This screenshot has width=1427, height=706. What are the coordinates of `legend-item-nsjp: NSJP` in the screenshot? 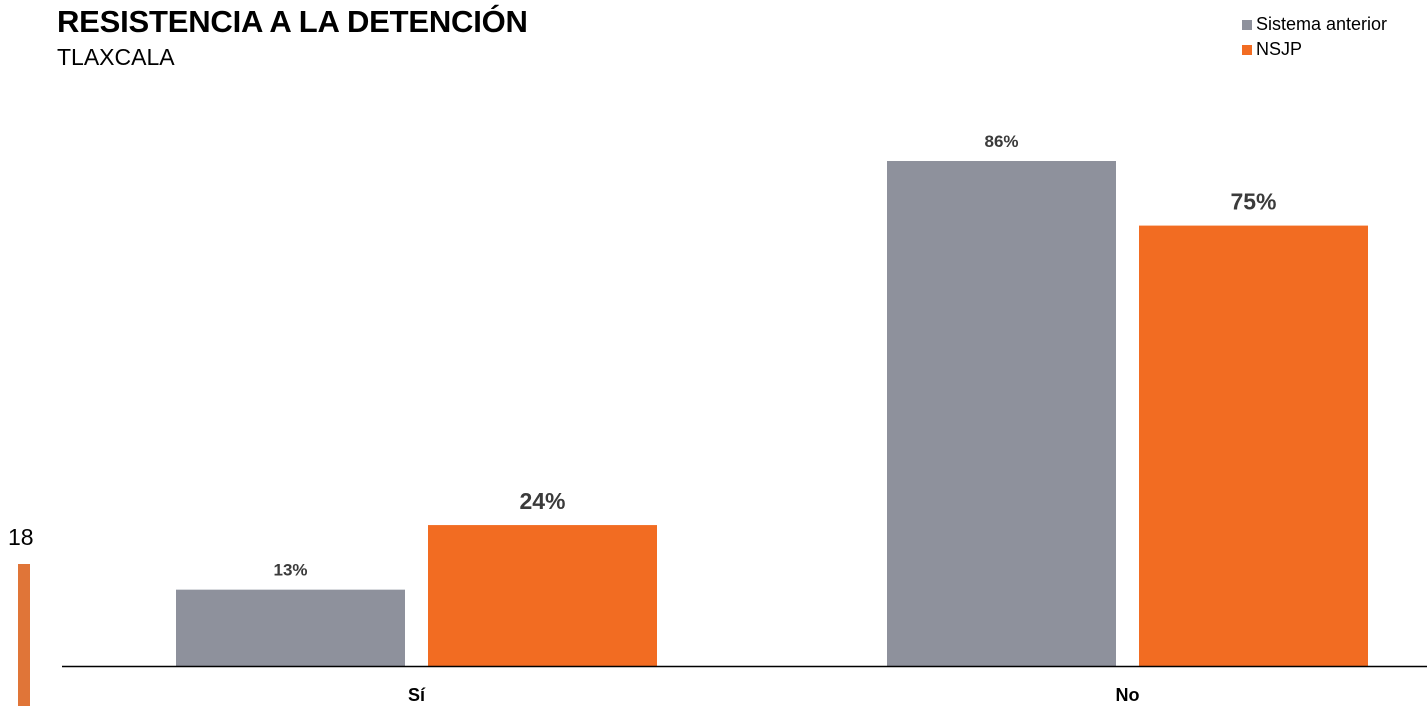 It's located at (1314, 49).